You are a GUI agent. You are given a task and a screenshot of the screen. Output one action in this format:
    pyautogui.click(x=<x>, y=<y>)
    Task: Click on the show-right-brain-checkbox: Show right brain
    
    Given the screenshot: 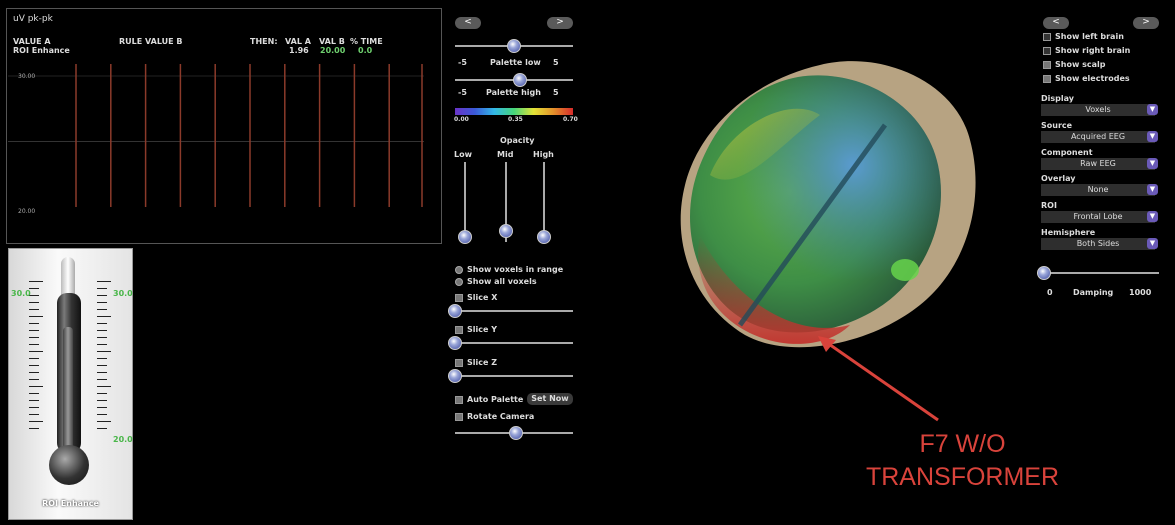 What is the action you would take?
    pyautogui.click(x=1086, y=50)
    